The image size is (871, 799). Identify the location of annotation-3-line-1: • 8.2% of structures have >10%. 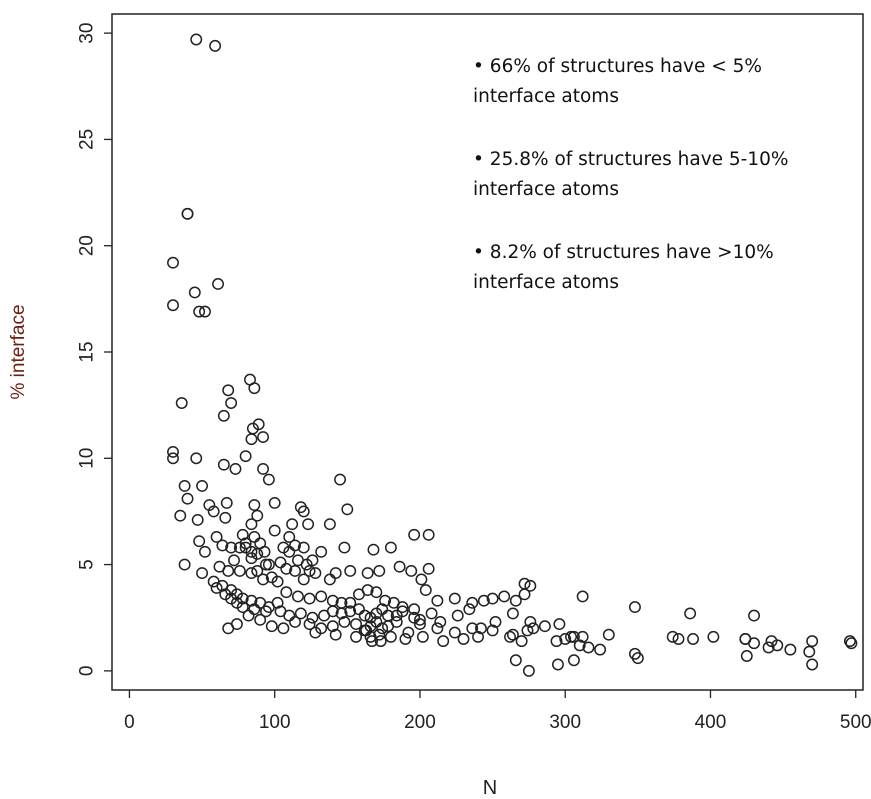
(623, 252).